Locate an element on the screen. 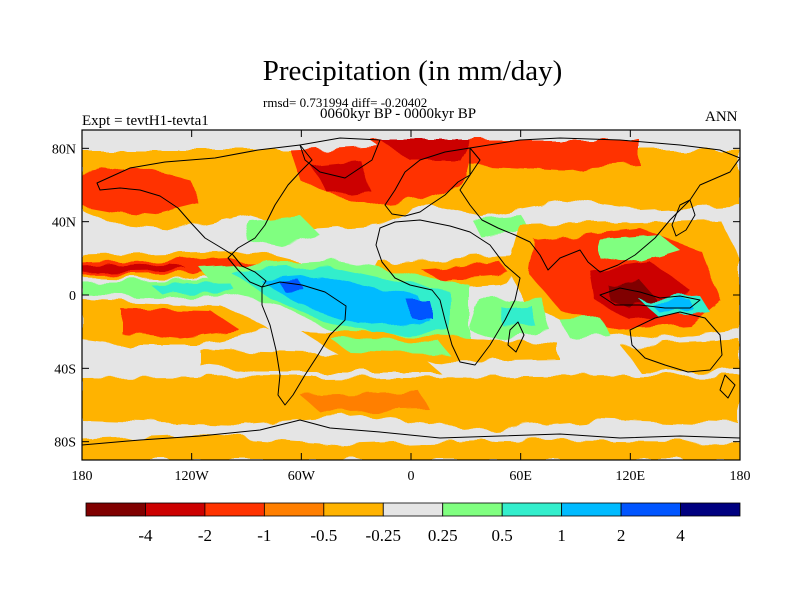 This screenshot has height=600, width=800. north-atlantic-deep is located at coordinates (340, 177).